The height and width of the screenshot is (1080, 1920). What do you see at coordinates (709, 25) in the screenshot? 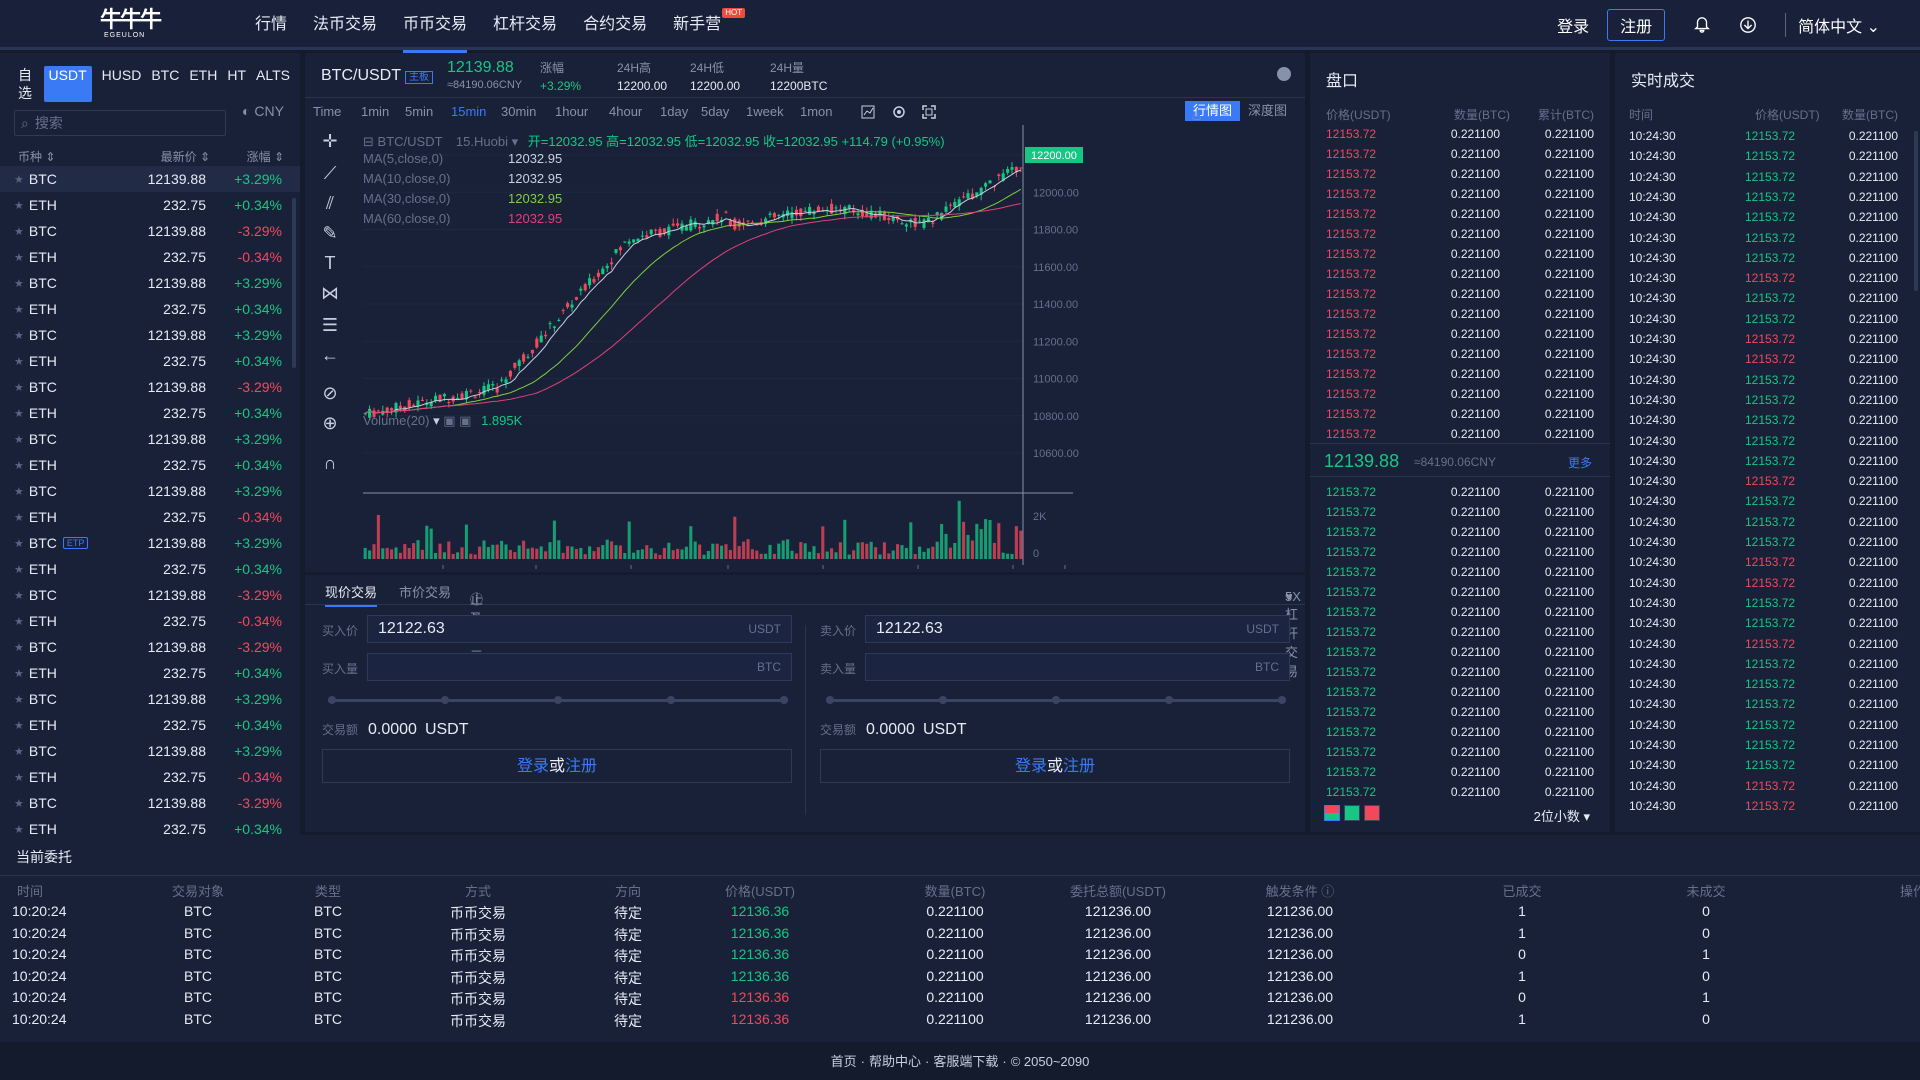
I see `nav-item-5: 新手营 HOT` at bounding box center [709, 25].